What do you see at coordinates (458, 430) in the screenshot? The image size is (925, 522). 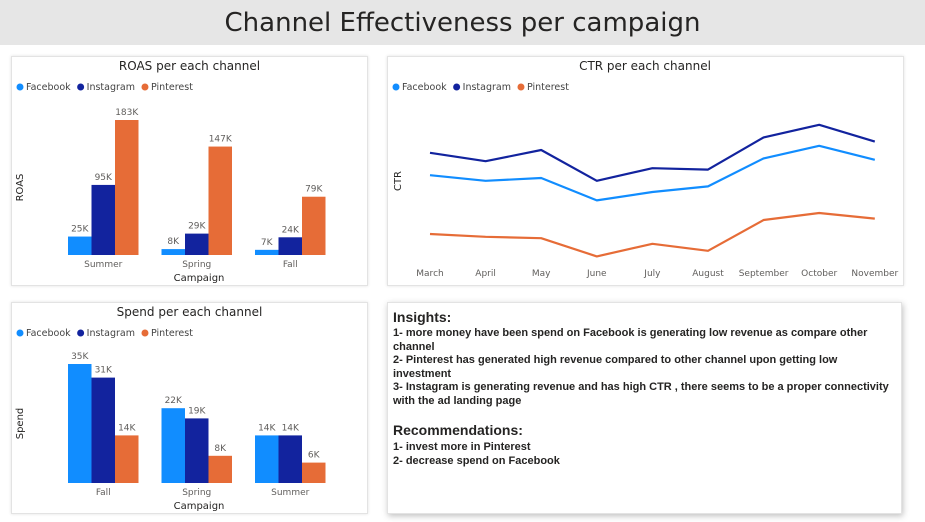 I see `recommendations-heading: Recommendations:` at bounding box center [458, 430].